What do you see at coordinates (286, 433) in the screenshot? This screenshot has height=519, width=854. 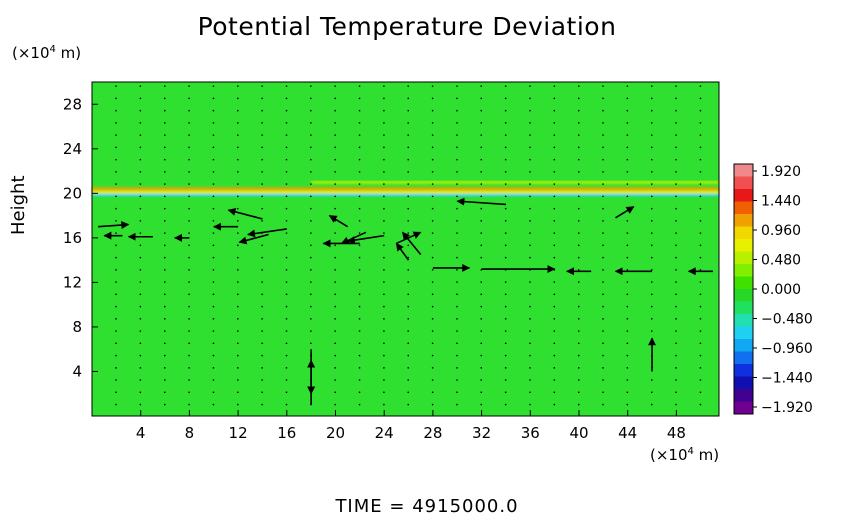 I see `x-tick-label: 16` at bounding box center [286, 433].